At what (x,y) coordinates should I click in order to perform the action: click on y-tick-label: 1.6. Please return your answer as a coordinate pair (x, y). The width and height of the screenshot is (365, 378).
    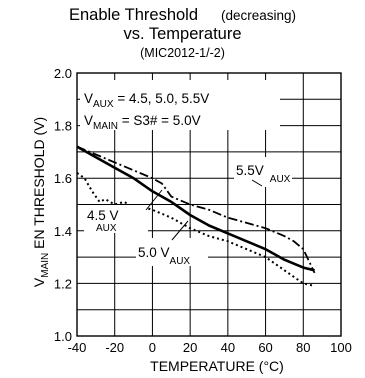
    Looking at the image, I should click on (63, 178).